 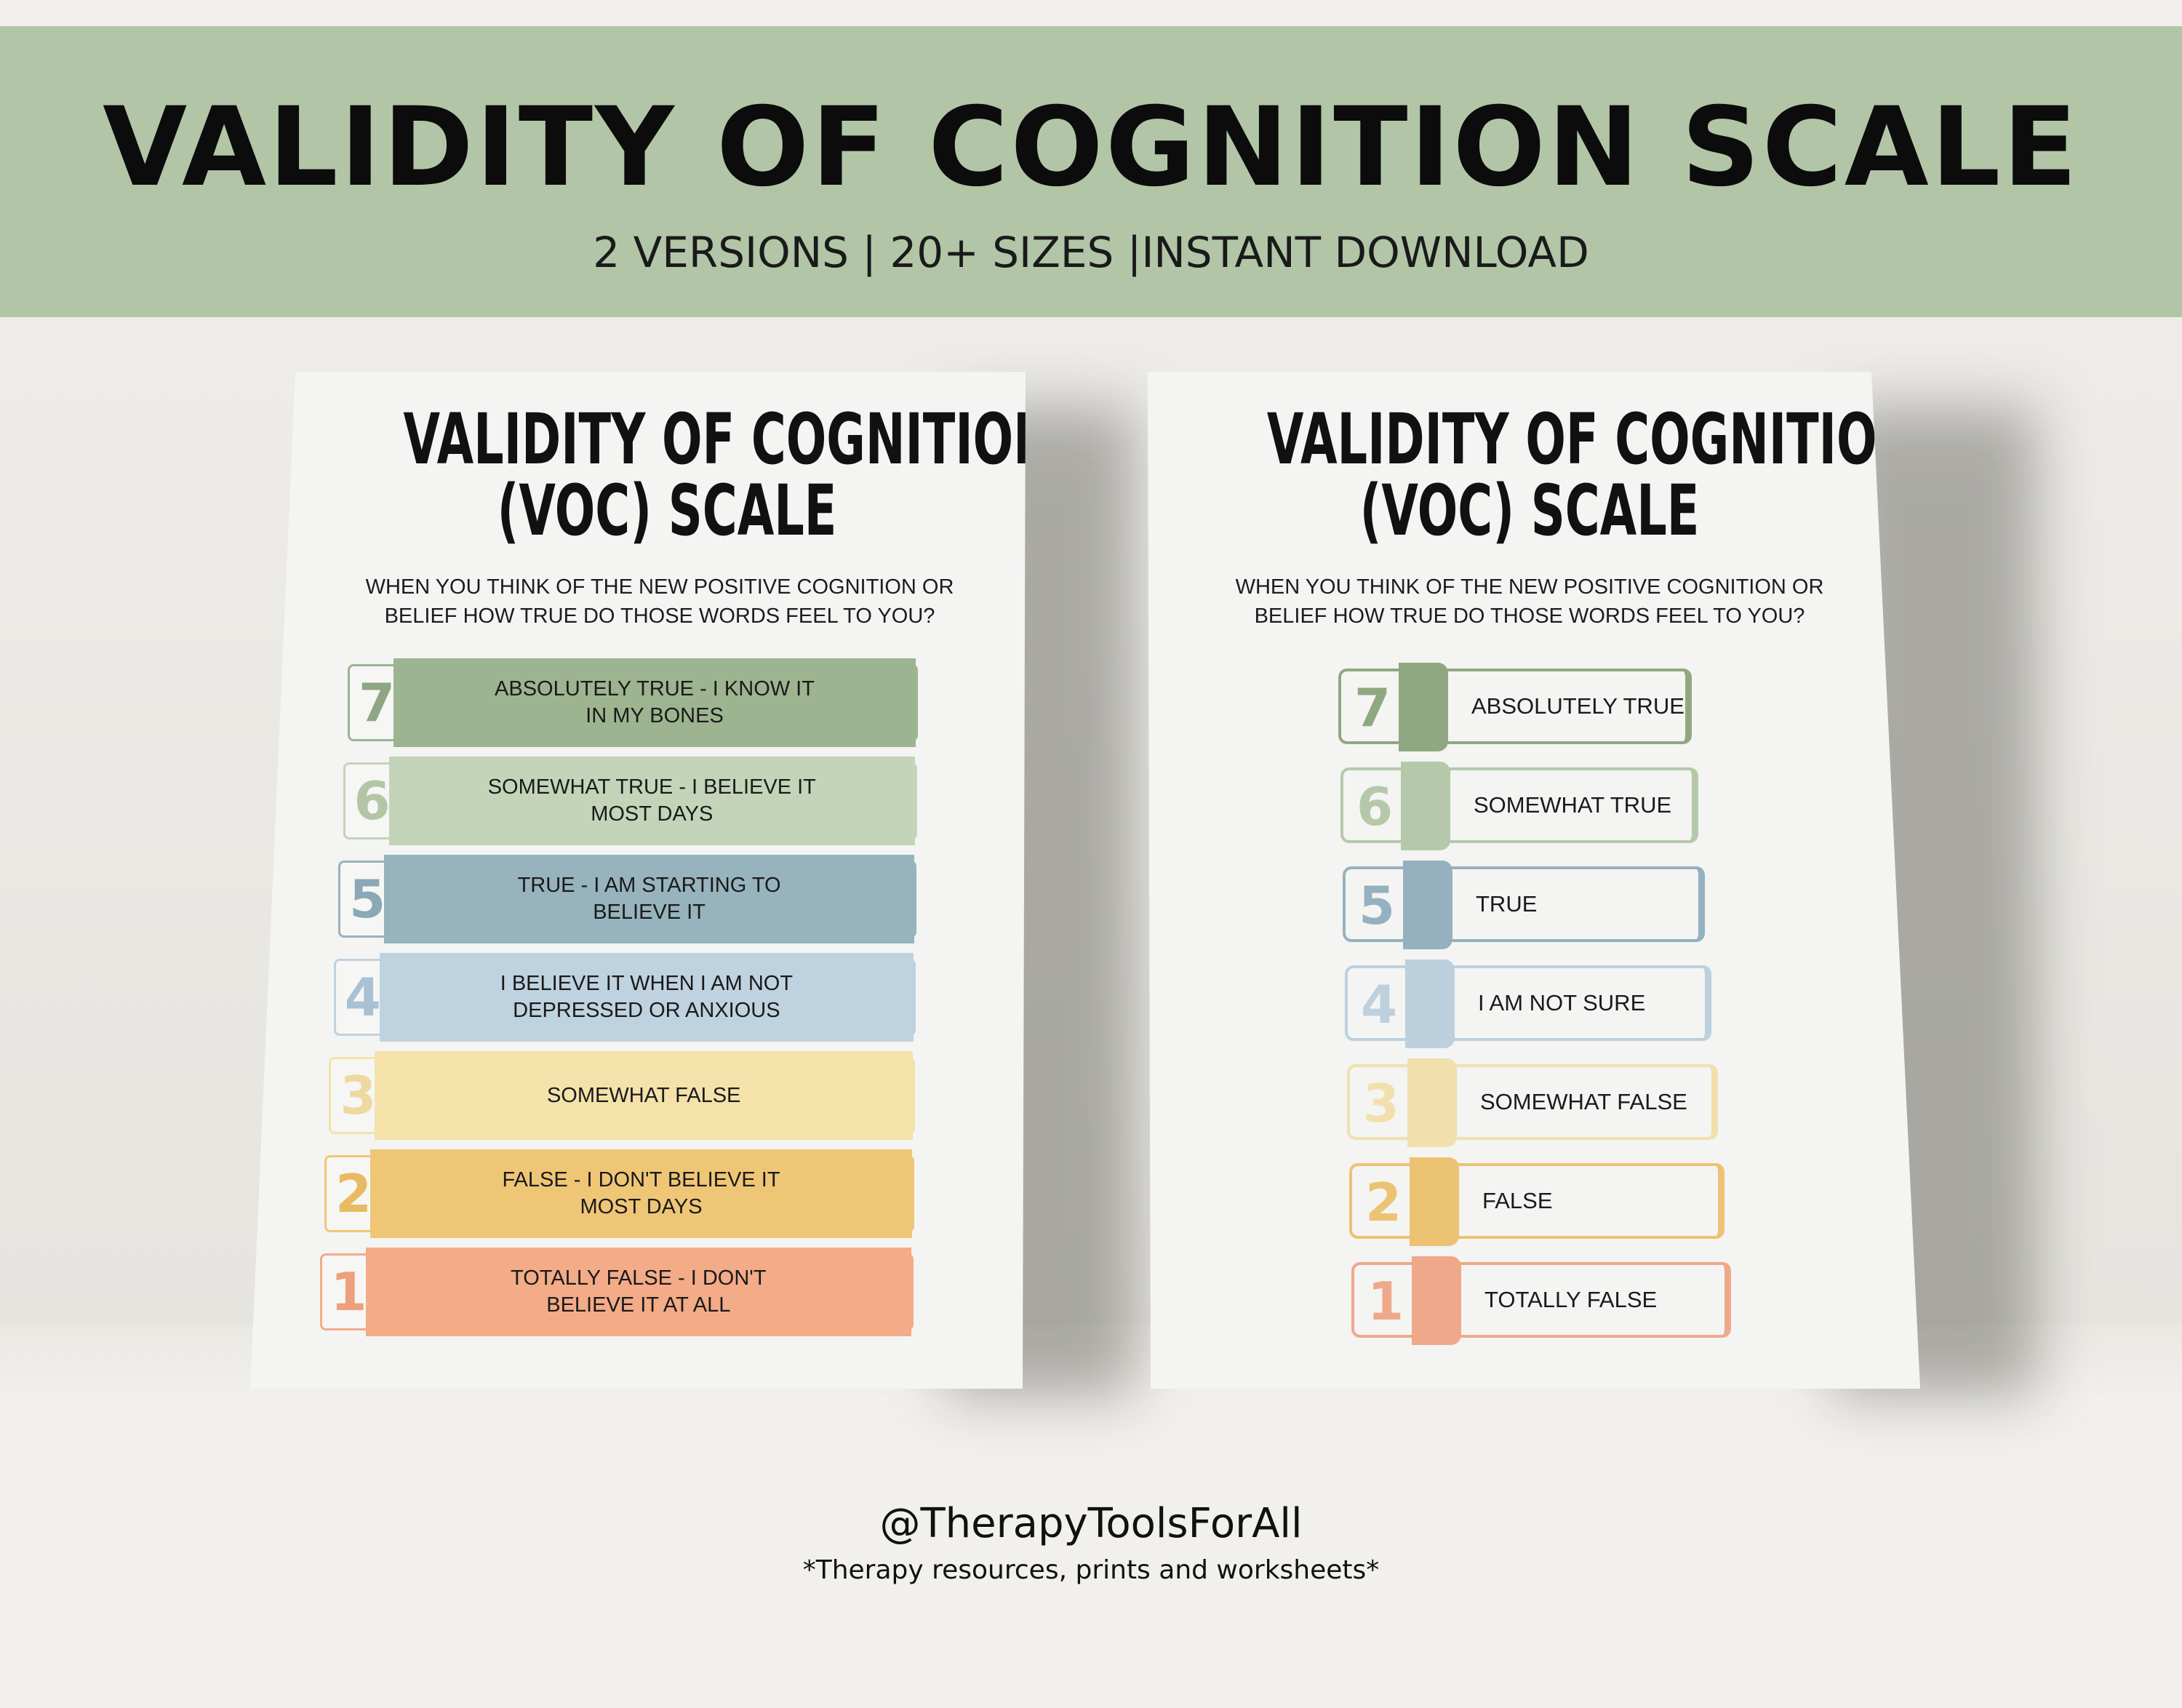 What do you see at coordinates (1562, 1002) in the screenshot?
I see `scale-row-label: I AM NOT SURE` at bounding box center [1562, 1002].